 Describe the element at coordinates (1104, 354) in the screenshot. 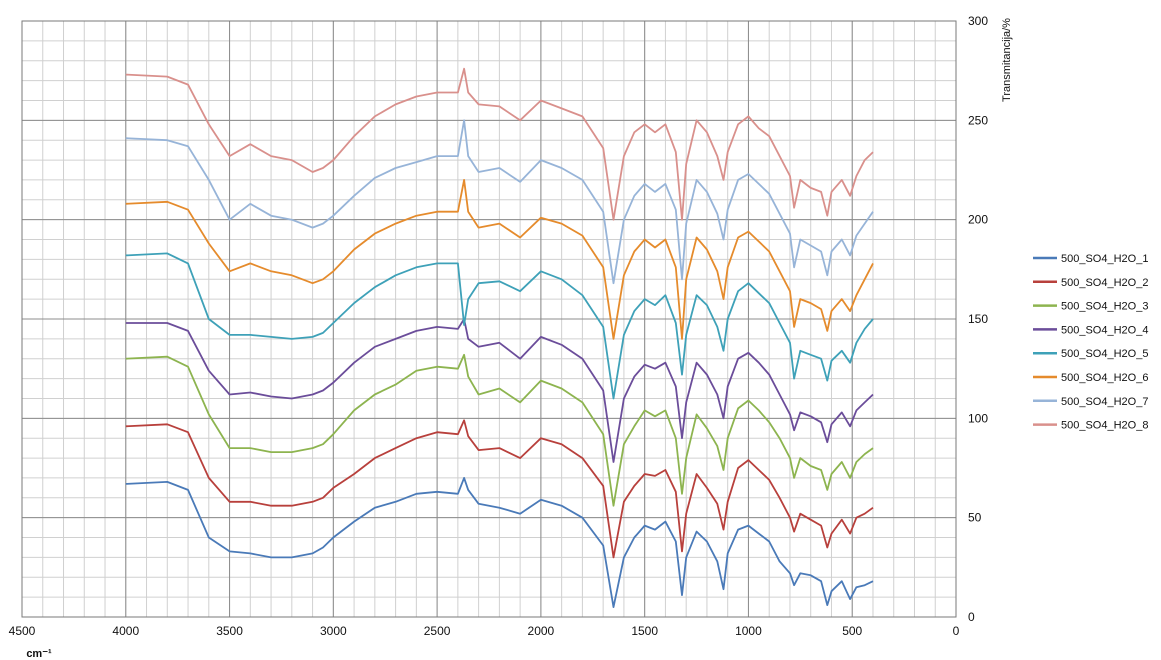

I see `legend-label: 500_SO4_H2O_5` at that location.